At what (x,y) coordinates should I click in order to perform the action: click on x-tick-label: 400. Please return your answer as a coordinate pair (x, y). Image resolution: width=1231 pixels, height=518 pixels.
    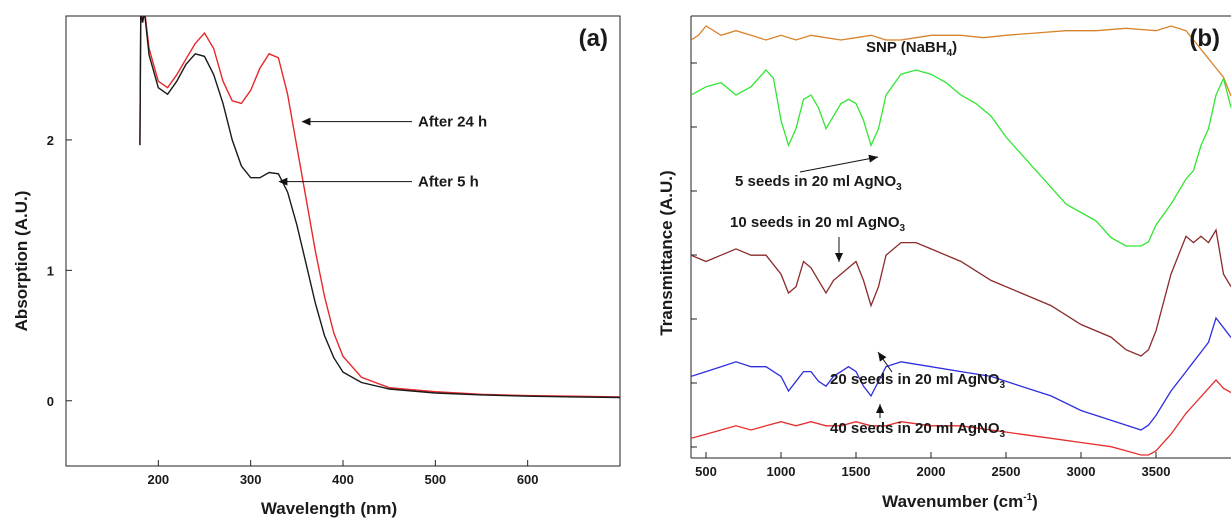
    Looking at the image, I should click on (343, 479).